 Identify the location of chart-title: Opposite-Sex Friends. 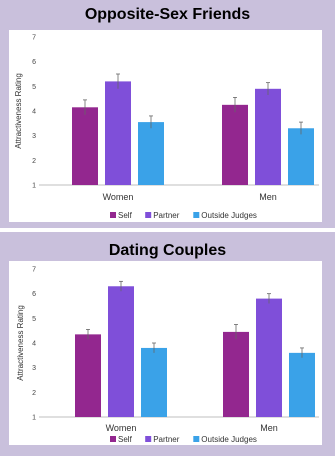
(167, 14).